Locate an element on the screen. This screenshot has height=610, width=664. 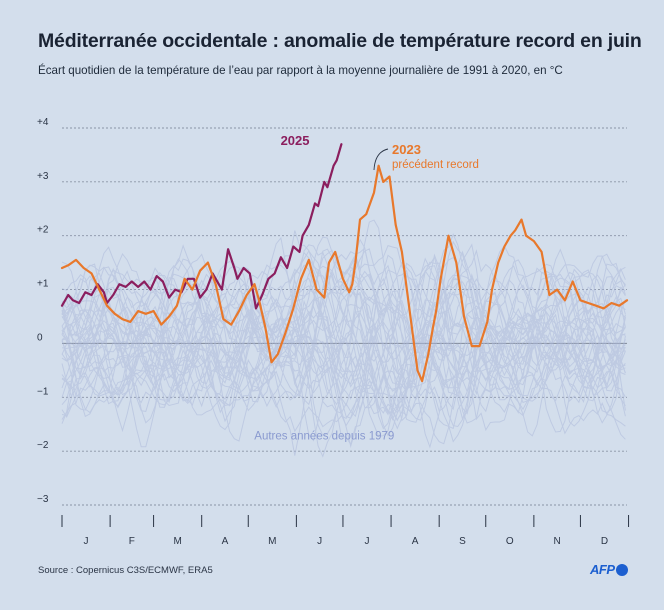
y-tick-label: +4 is located at coordinates (43, 122).